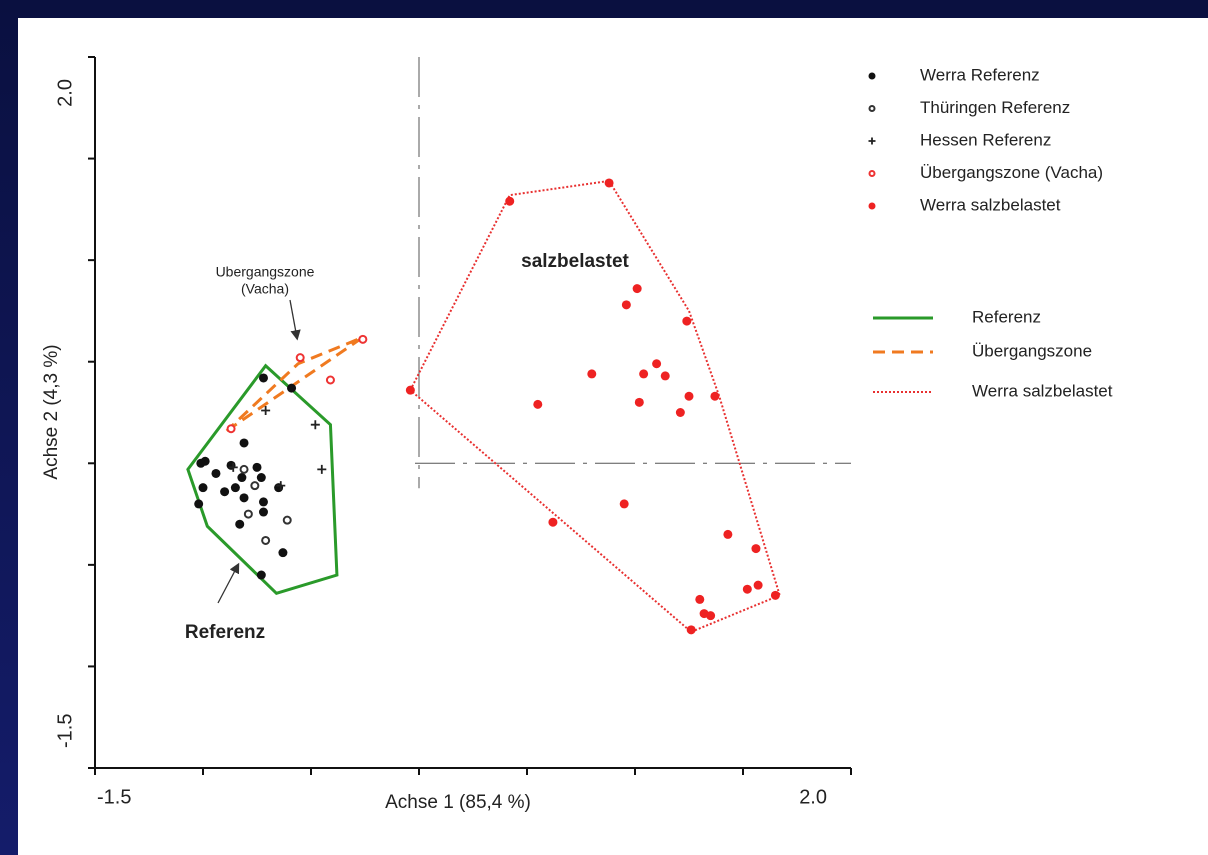 The height and width of the screenshot is (855, 1208). I want to click on y-axis-label: Achse 2 (4,3 %), so click(51, 411).